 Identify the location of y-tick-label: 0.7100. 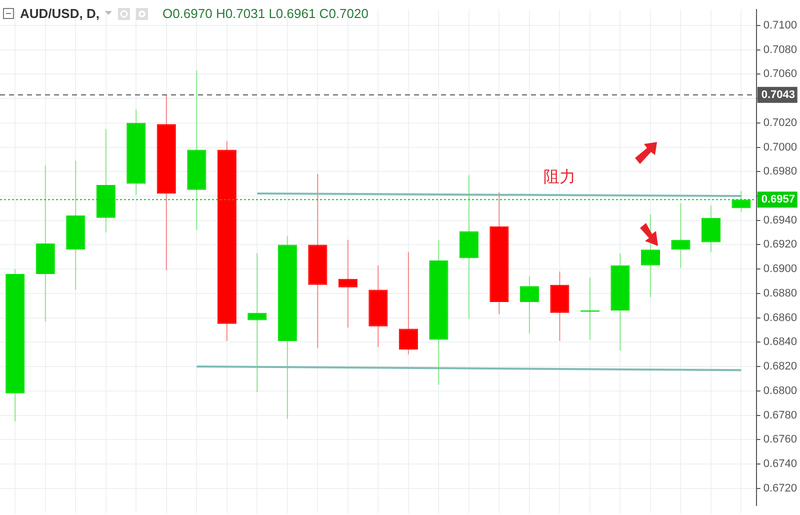
(780, 25).